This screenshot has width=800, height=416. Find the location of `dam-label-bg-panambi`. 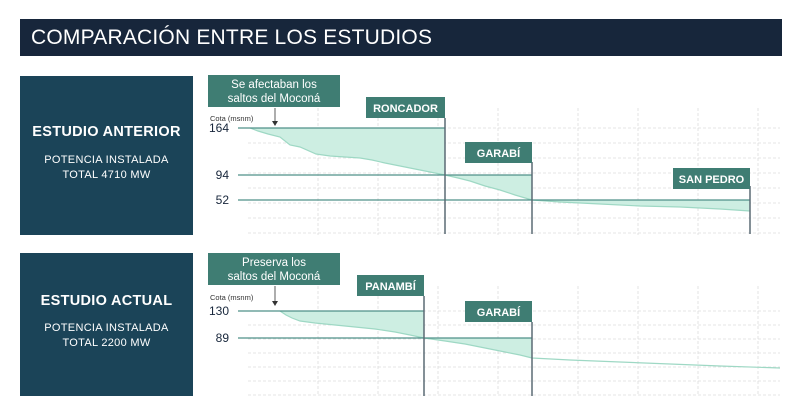

dam-label-bg-panambi is located at coordinates (390, 285).